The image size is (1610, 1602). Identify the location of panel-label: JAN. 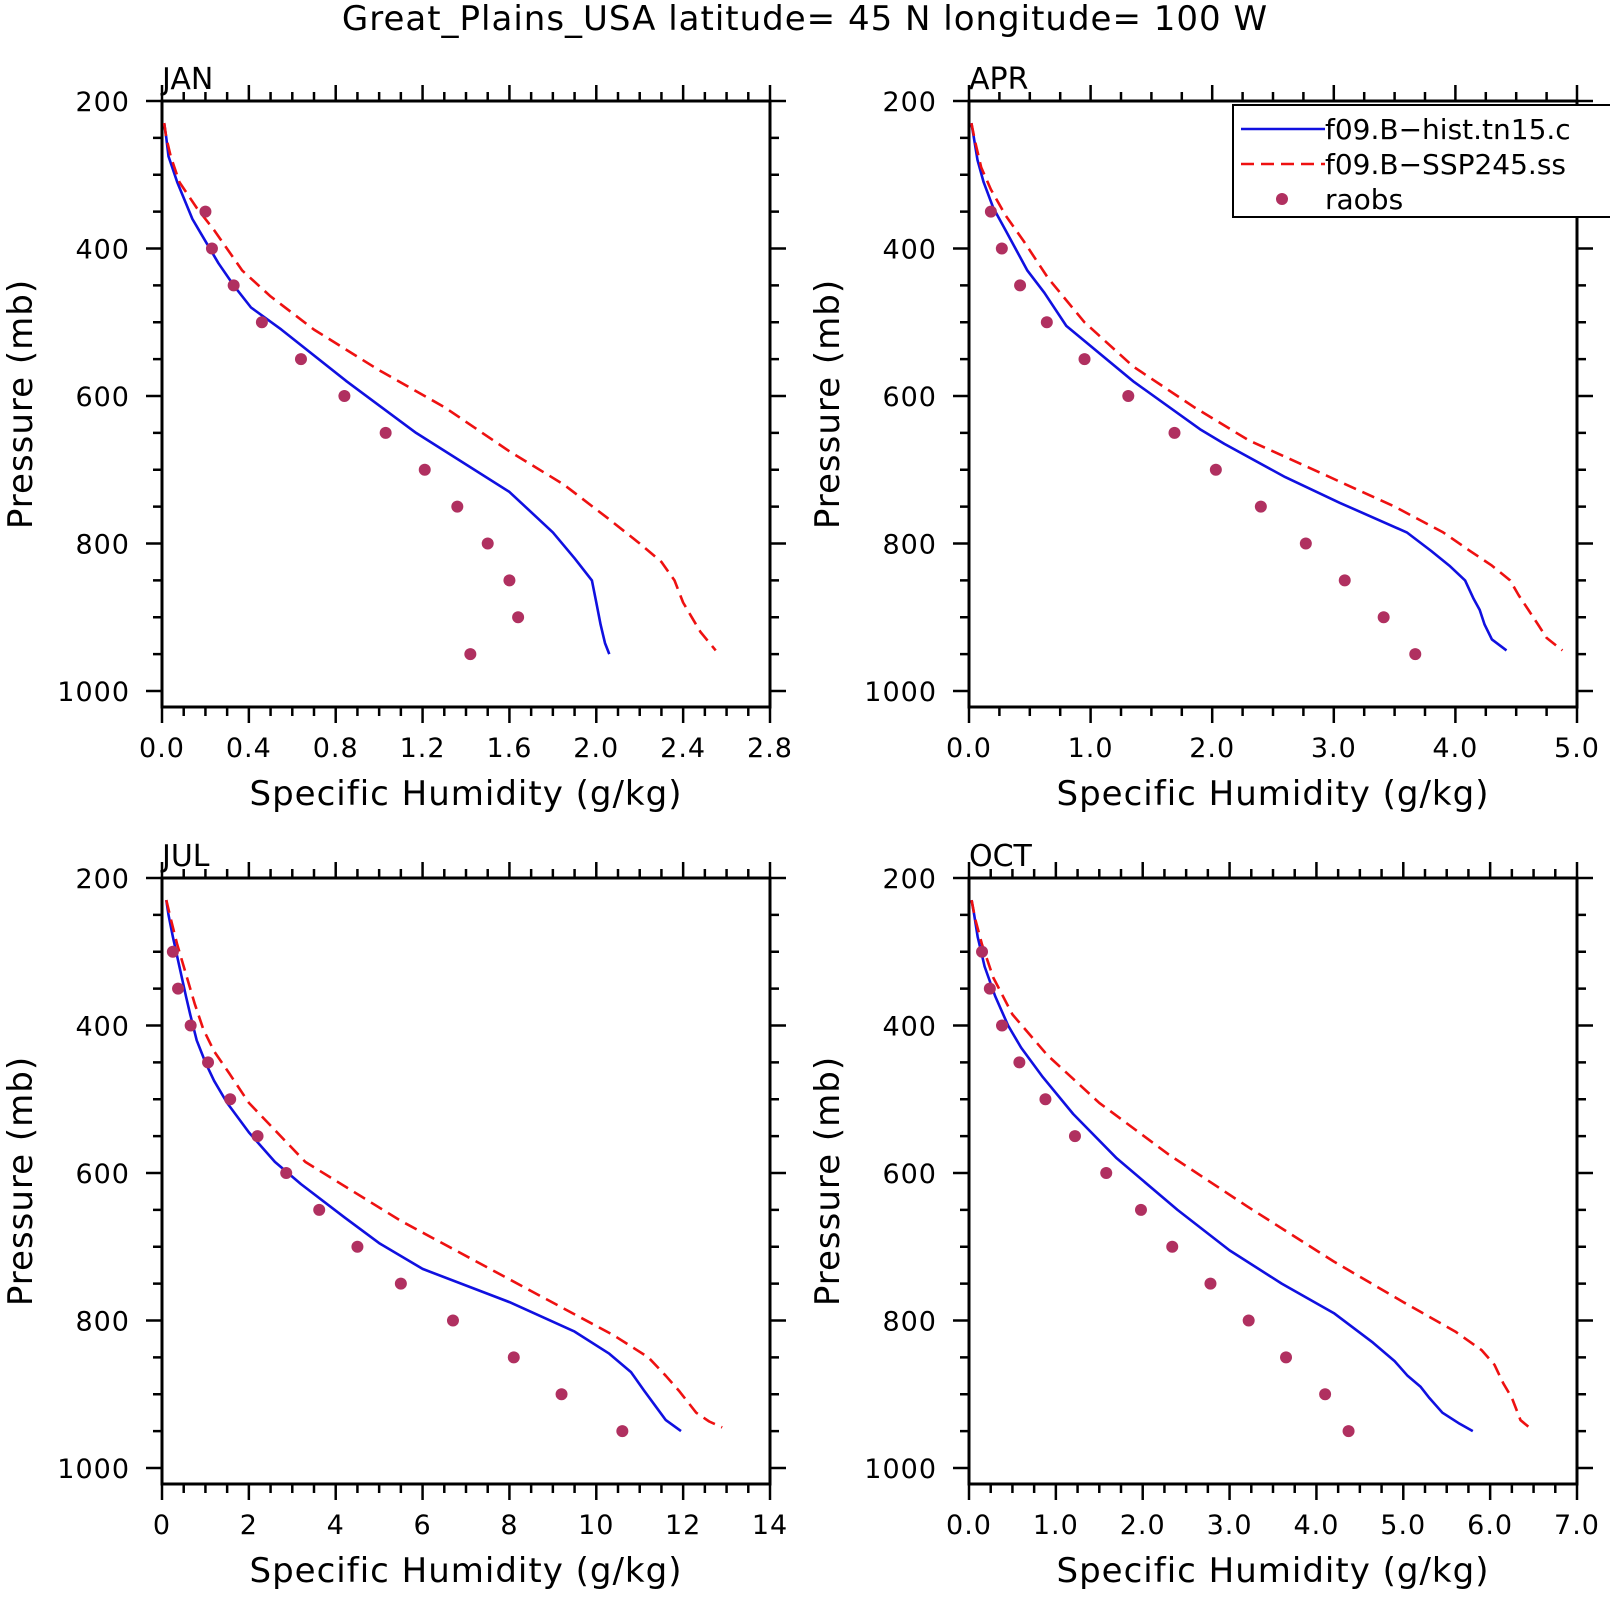
(186, 79).